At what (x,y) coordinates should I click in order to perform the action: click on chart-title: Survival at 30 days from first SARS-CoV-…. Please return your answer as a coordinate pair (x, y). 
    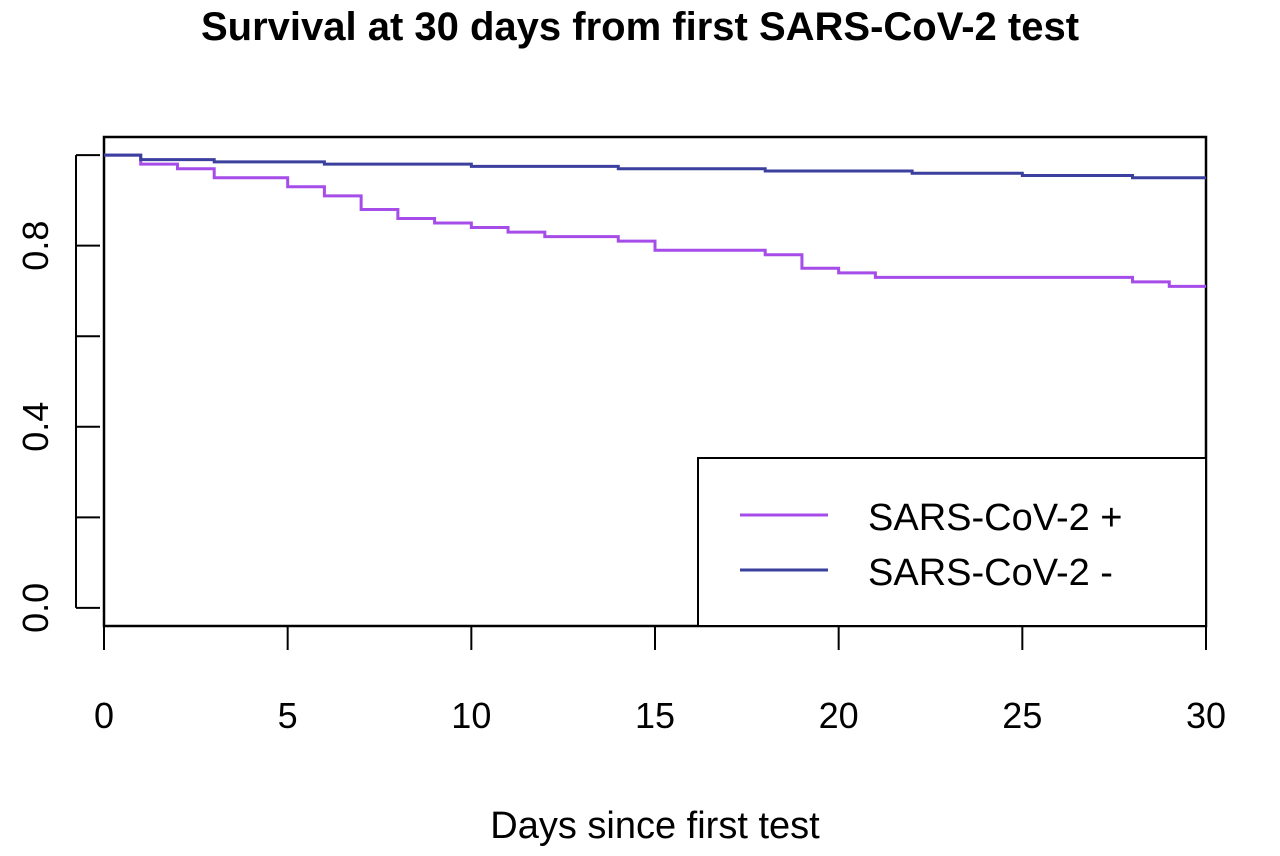
    Looking at the image, I should click on (640, 27).